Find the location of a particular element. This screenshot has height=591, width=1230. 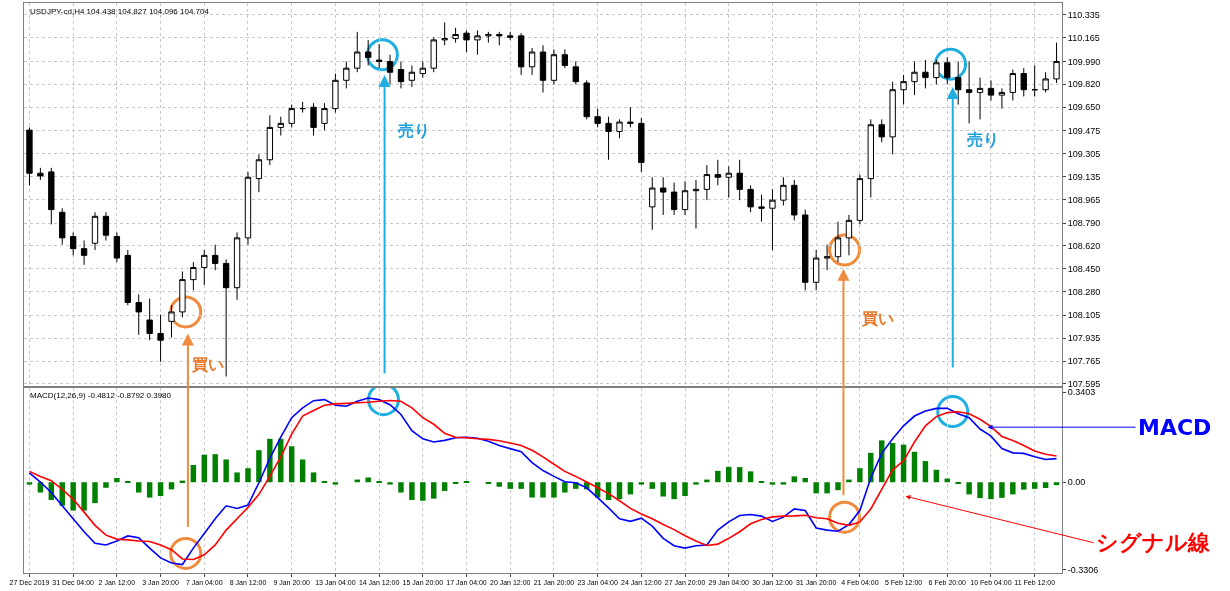

y-tick-label: 108.620 is located at coordinates (1084, 246).